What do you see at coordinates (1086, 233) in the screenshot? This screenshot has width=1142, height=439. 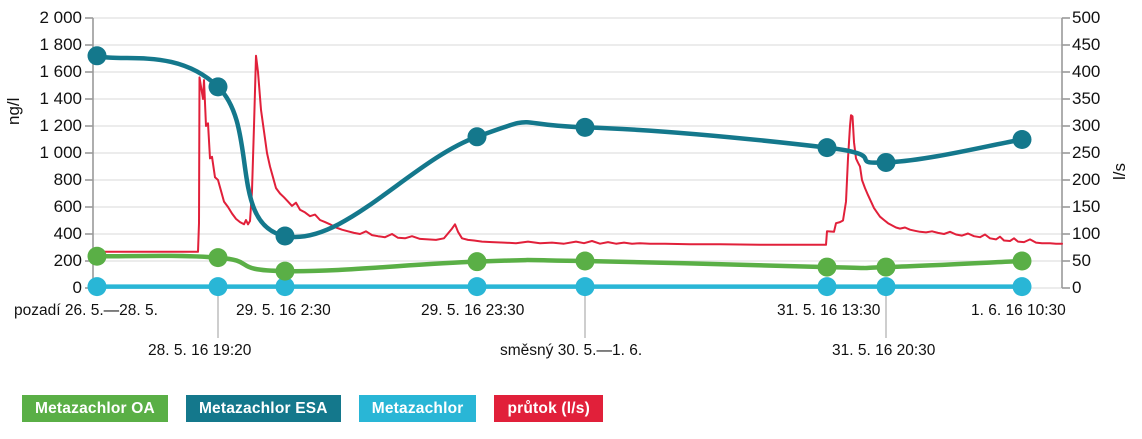 I see `y-axis-right-tick-label: 100` at bounding box center [1086, 233].